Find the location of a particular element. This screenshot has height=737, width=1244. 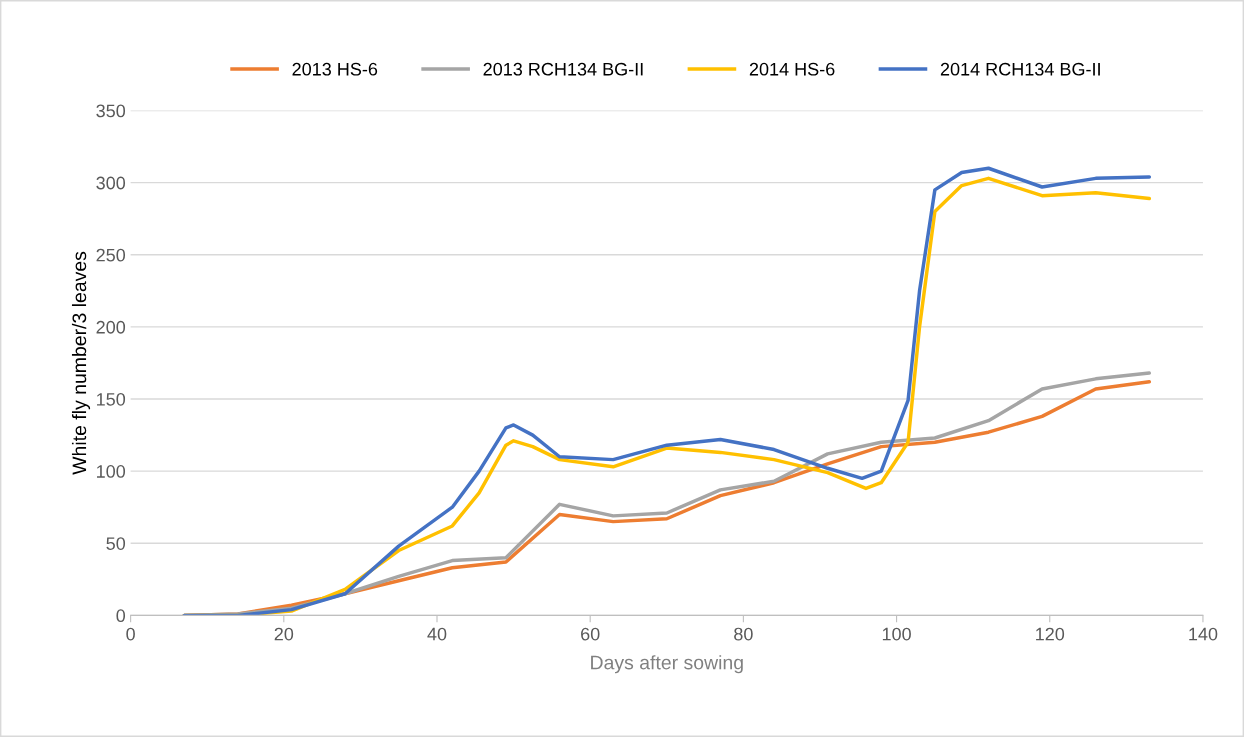

y-tick-label: 100 is located at coordinates (111, 471).